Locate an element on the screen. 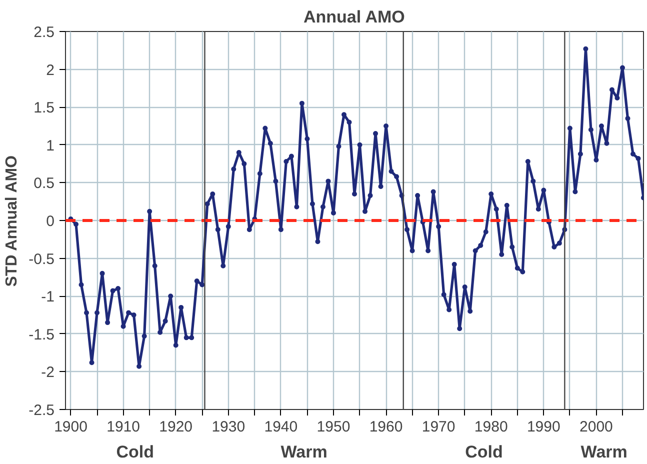 This screenshot has width=647, height=464. x-tick-label: 1980 is located at coordinates (491, 427).